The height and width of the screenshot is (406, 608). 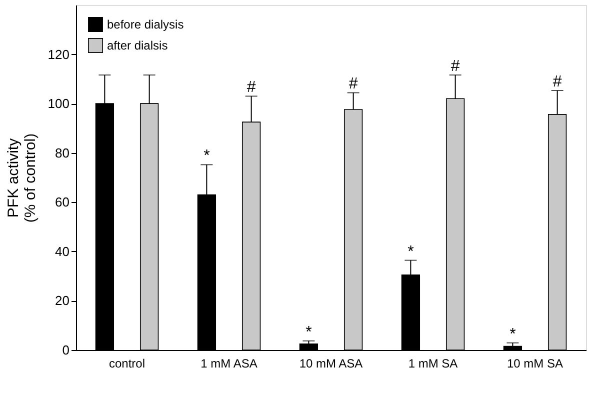 What do you see at coordinates (535, 363) in the screenshot?
I see `x-tick-label: 10 mM SA` at bounding box center [535, 363].